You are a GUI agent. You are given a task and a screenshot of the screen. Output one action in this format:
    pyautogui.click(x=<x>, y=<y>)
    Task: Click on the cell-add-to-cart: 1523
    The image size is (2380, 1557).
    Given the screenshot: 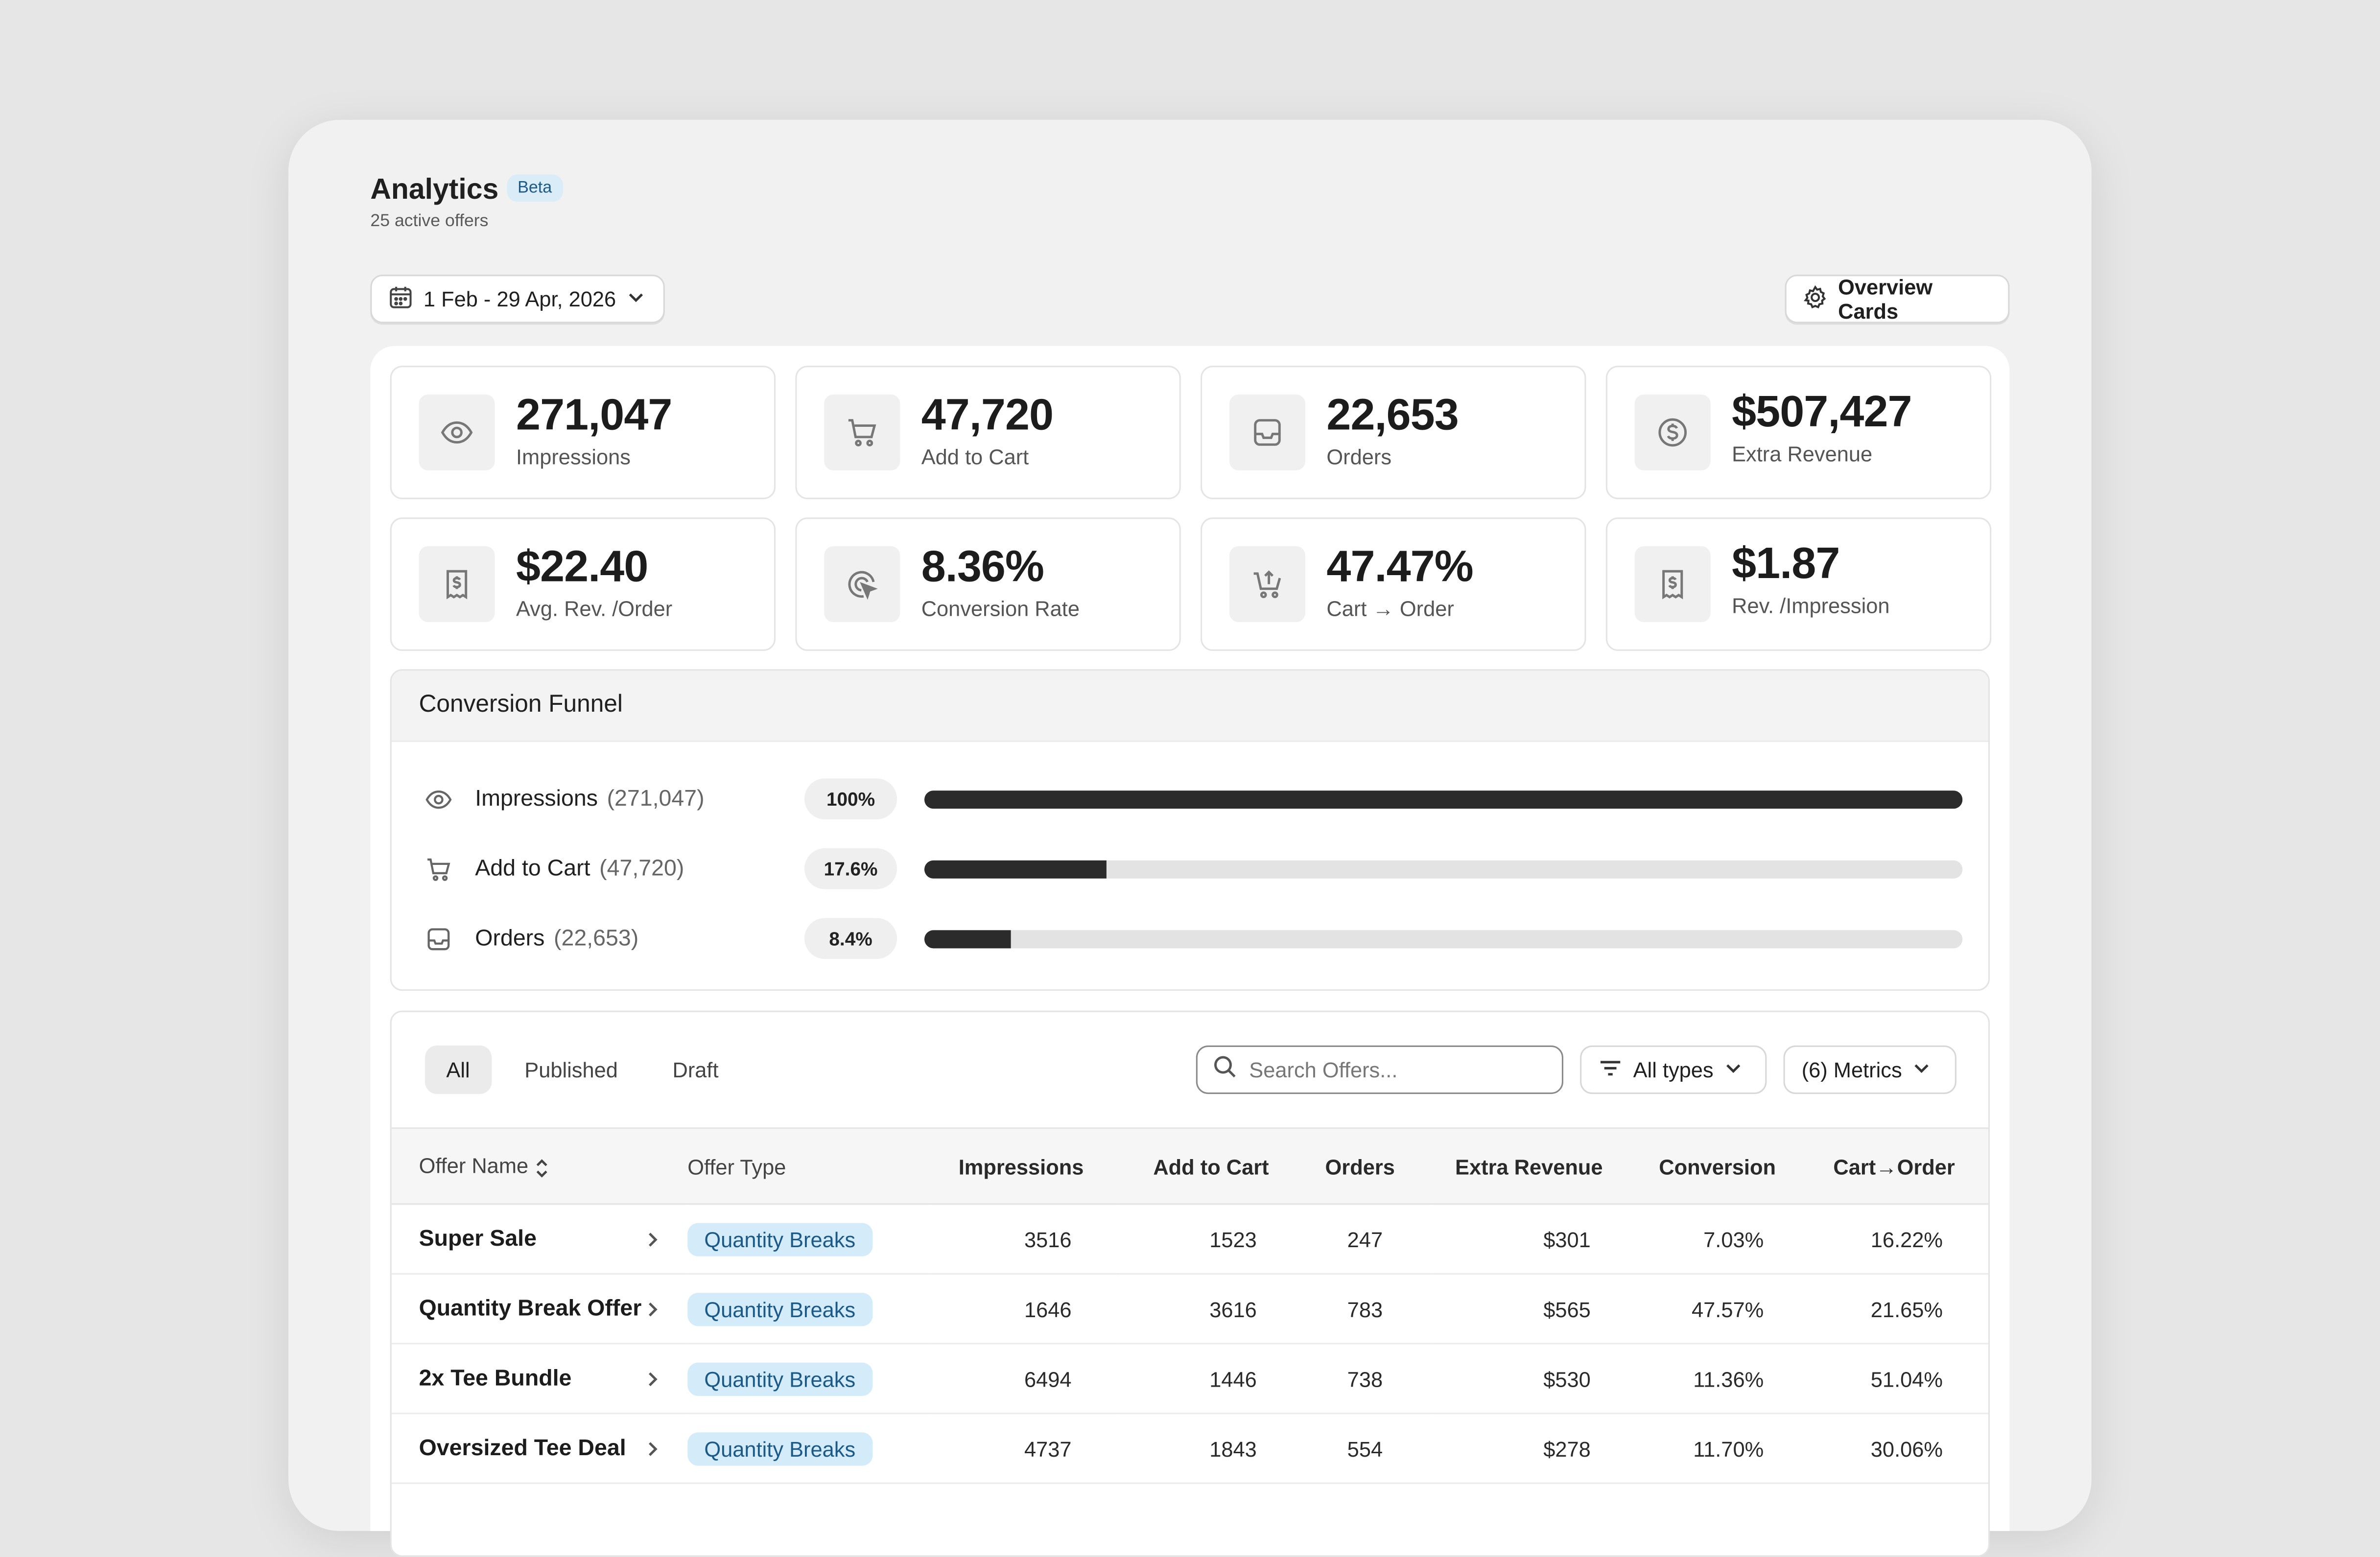 What is the action you would take?
    pyautogui.click(x=1233, y=1239)
    